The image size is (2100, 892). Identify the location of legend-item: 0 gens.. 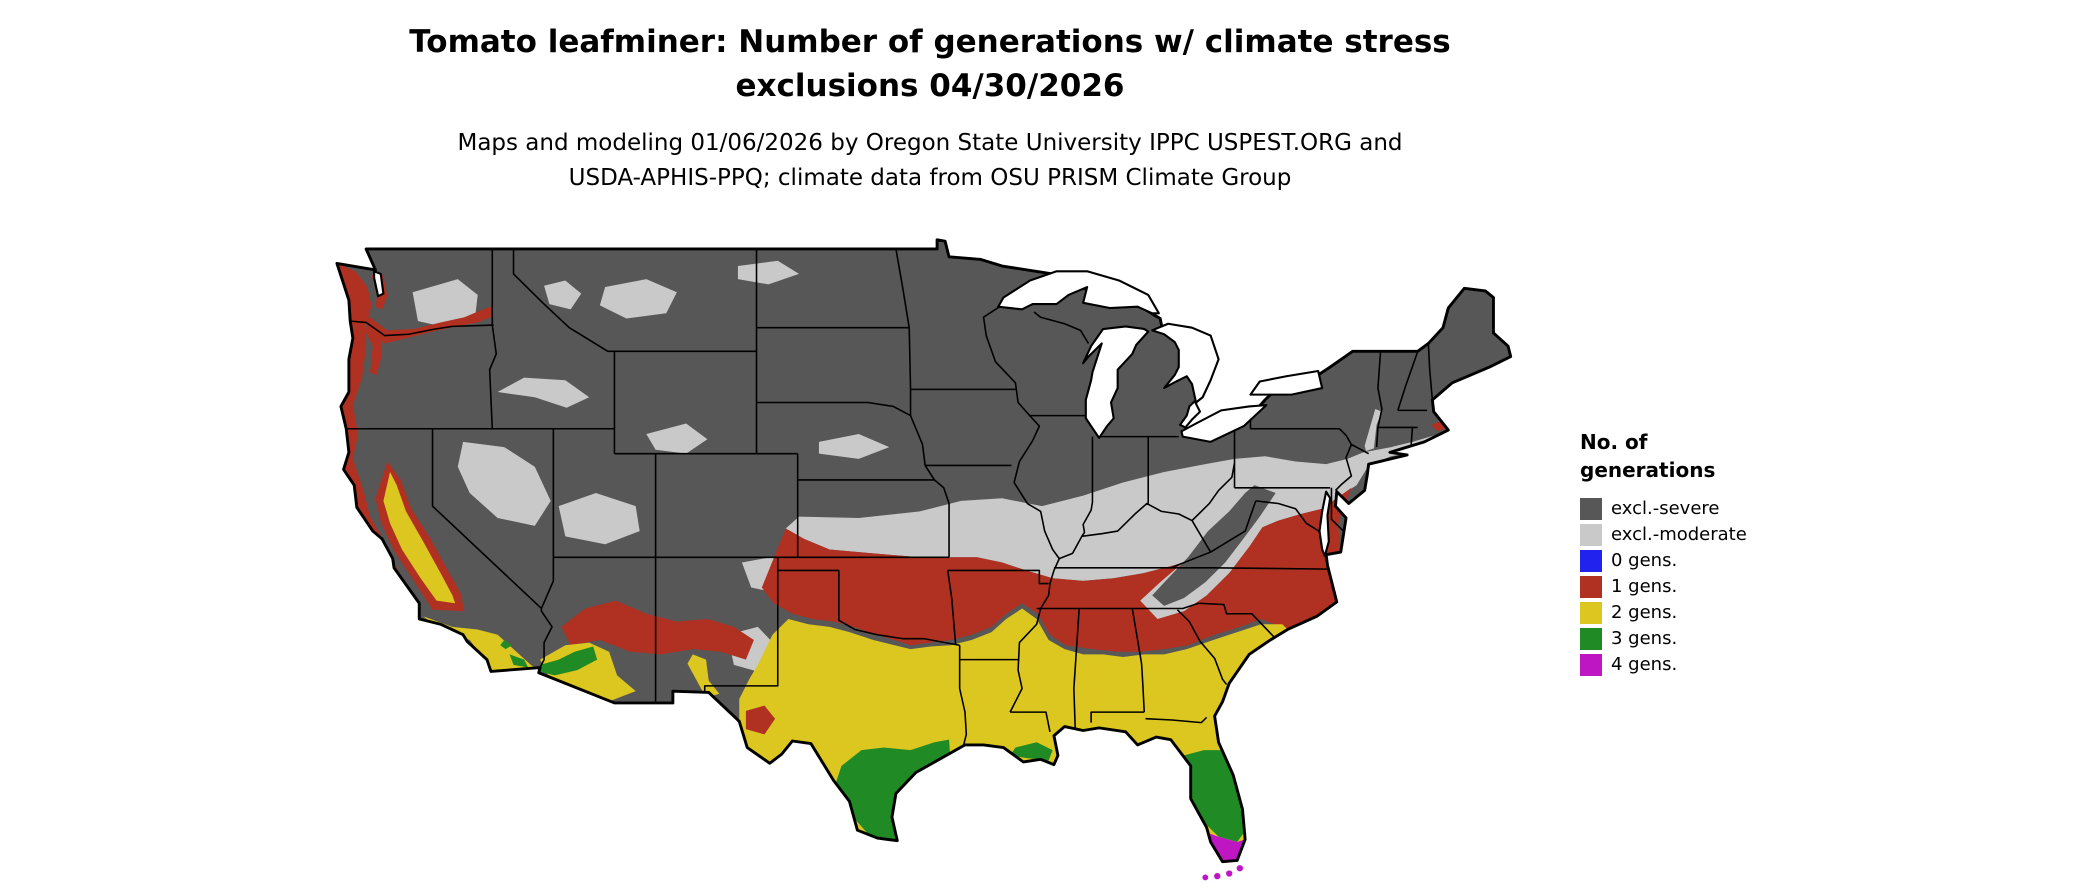
(1663, 561).